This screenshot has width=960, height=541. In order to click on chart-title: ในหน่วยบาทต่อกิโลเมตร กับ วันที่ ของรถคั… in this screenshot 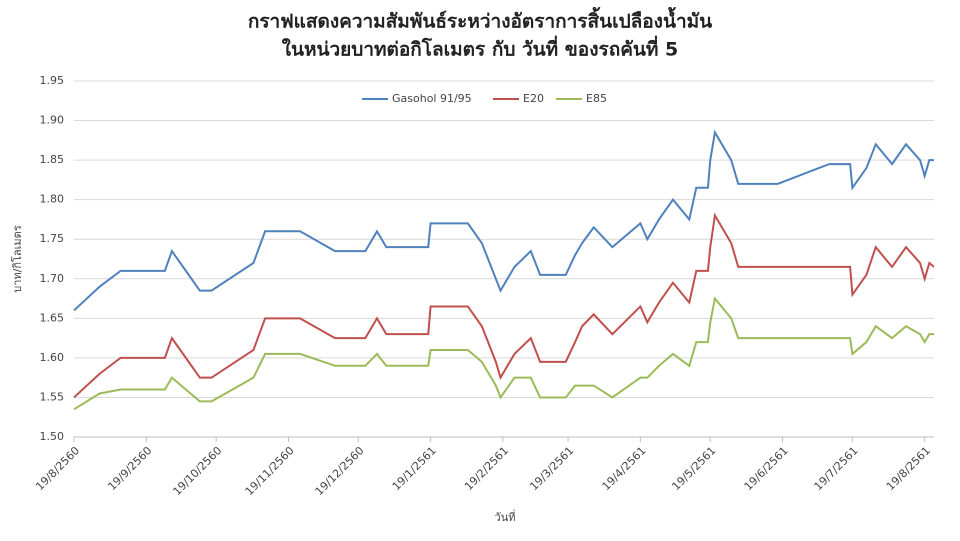, I will do `click(480, 48)`.